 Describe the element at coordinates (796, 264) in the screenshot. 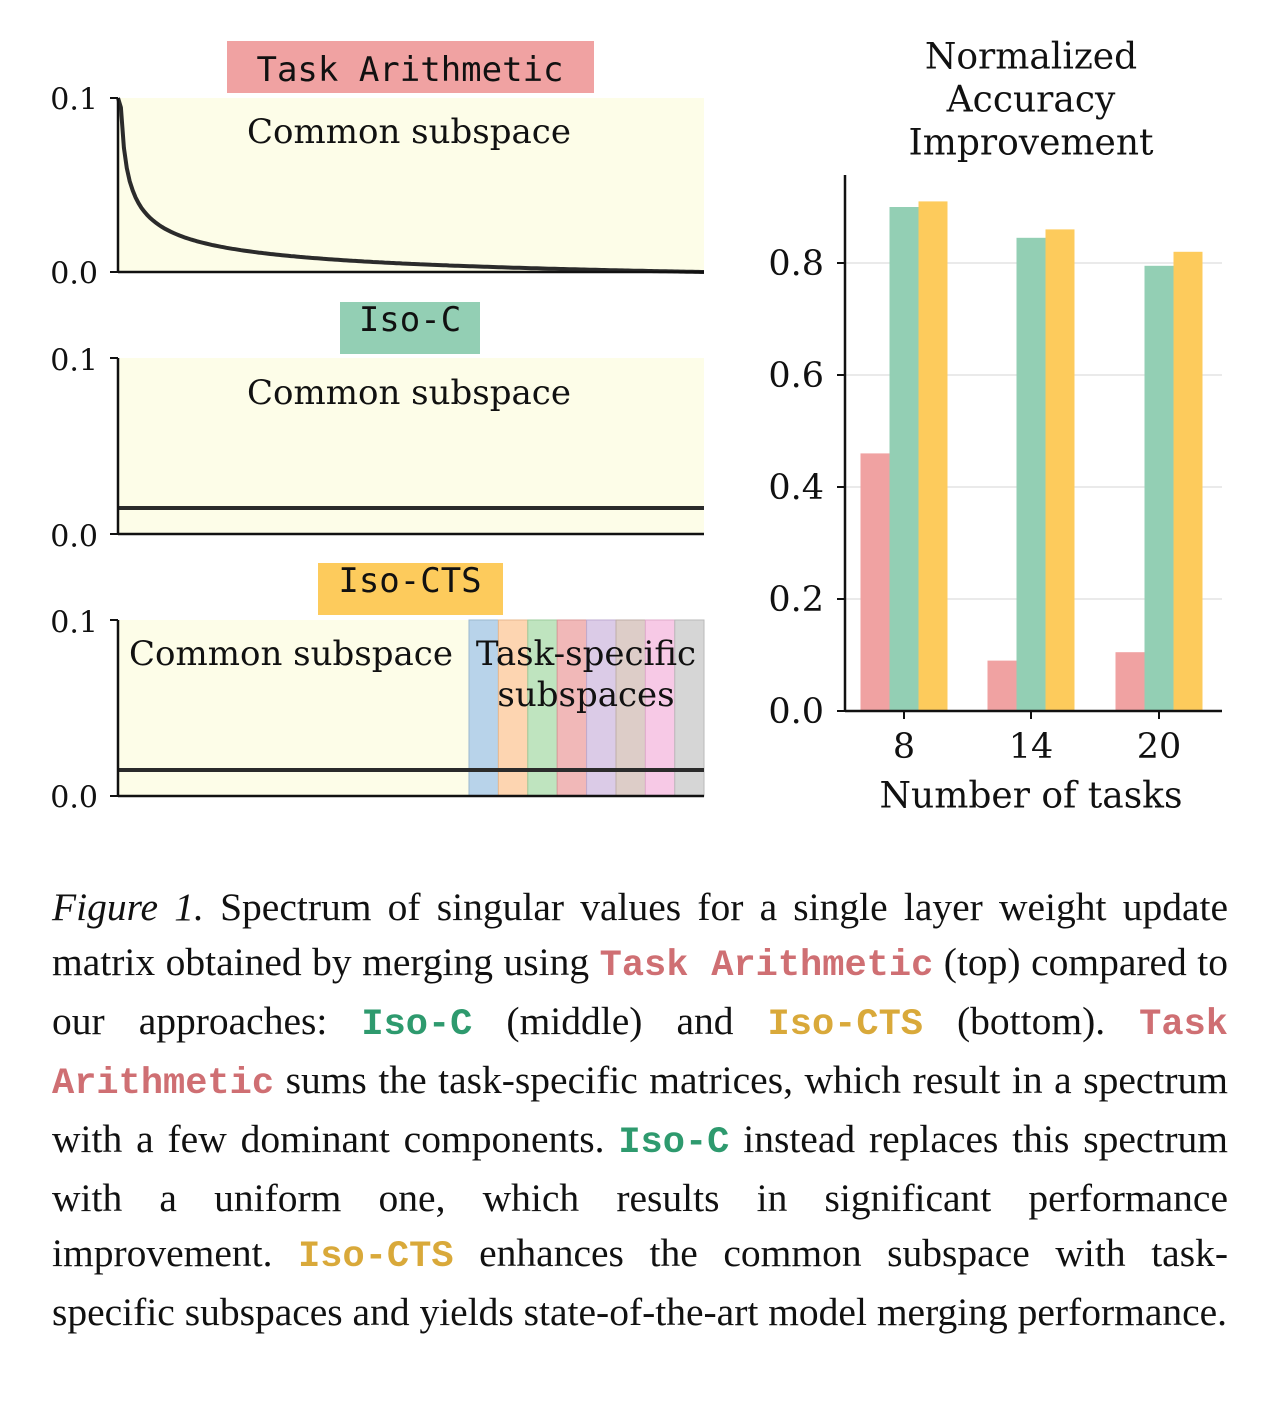

I see `y-tick-label: 0.8` at that location.